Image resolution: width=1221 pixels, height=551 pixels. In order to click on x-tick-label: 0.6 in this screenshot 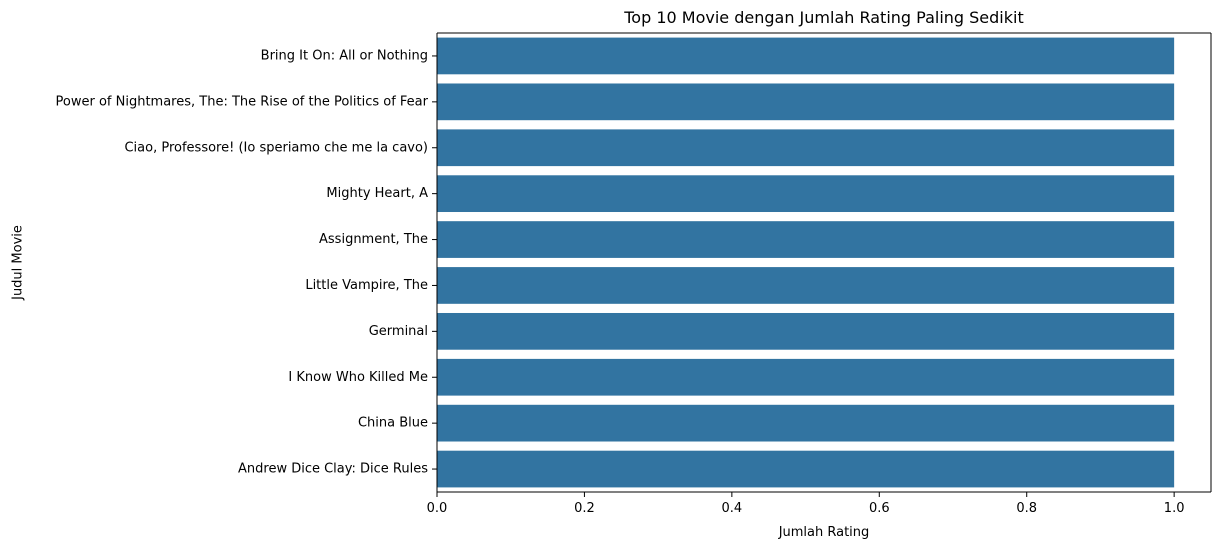, I will do `click(879, 508)`.